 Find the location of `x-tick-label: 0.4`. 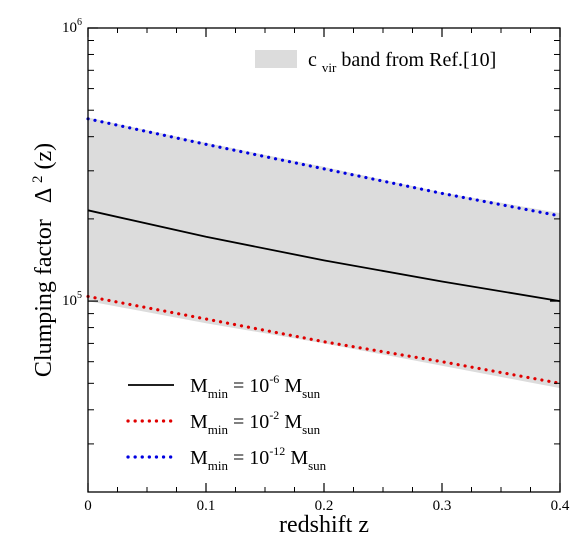

x-tick-label: 0.4 is located at coordinates (560, 506).